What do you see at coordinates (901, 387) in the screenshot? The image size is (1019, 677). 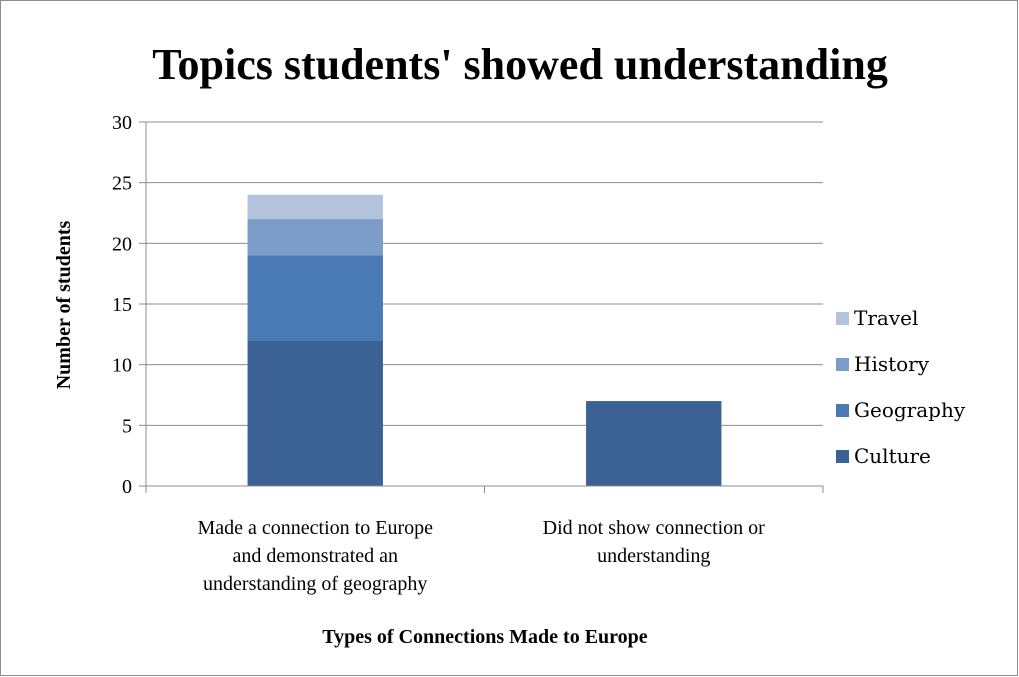 I see `legend: Travel History Geography Culture` at bounding box center [901, 387].